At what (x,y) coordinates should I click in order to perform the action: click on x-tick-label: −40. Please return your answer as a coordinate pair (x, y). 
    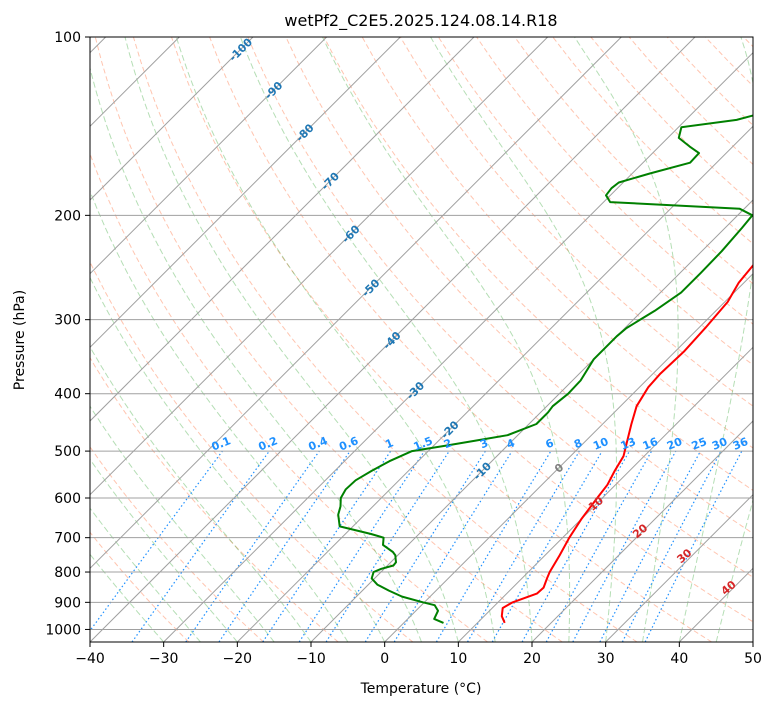
    Looking at the image, I should click on (90, 659).